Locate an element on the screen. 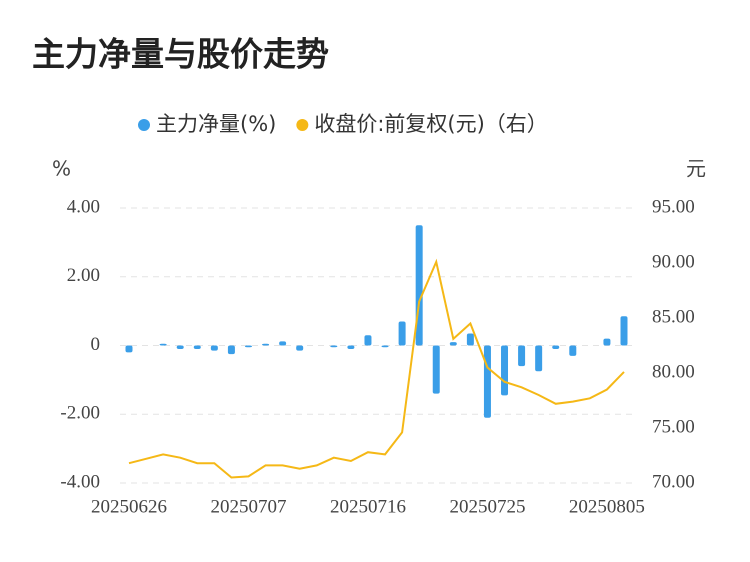  y-tick-label: 0 is located at coordinates (96, 344).